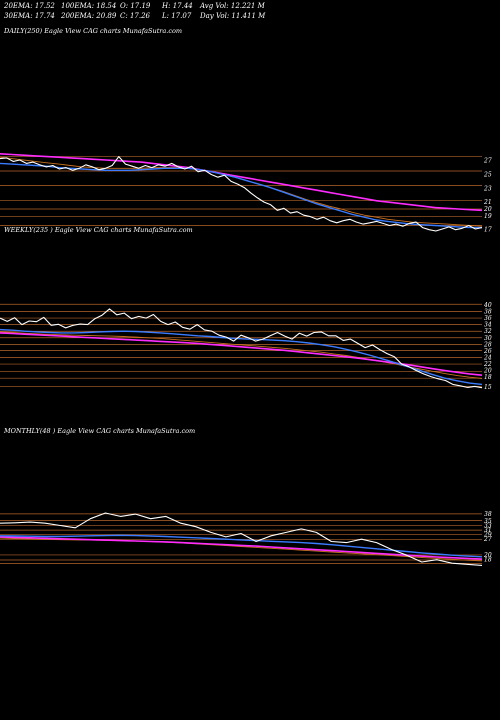  I want to click on panel-2-ytick-4: 29, so click(487, 535).